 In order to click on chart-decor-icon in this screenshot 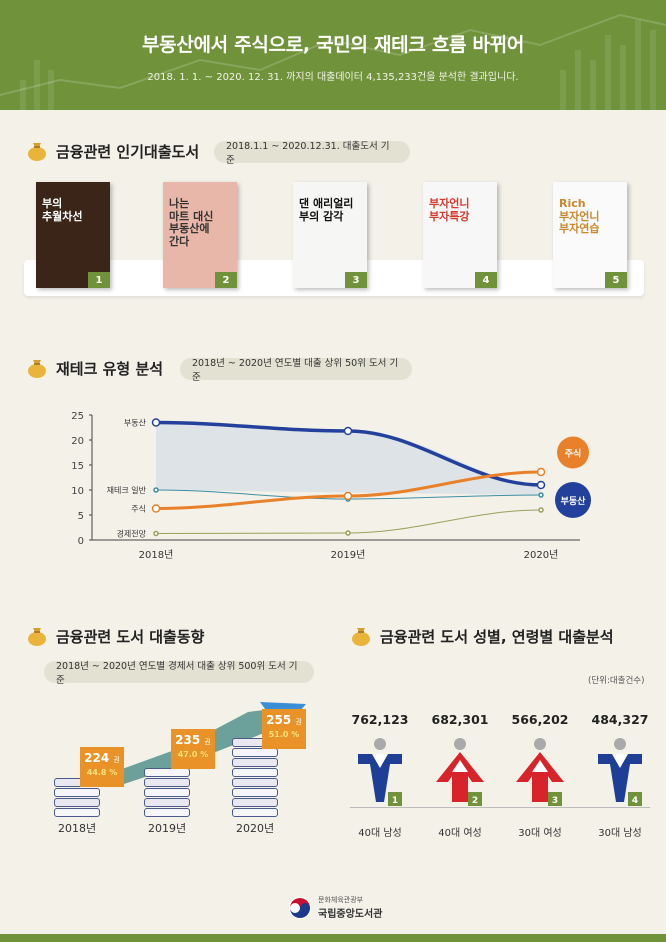, I will do `click(333, 54)`.